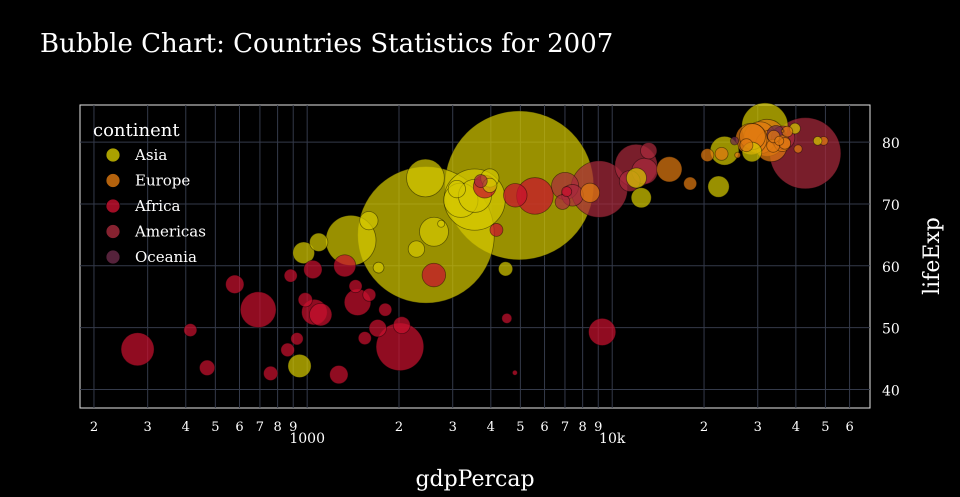  Describe the element at coordinates (891, 206) in the screenshot. I see `y-tick-label: 70` at that location.